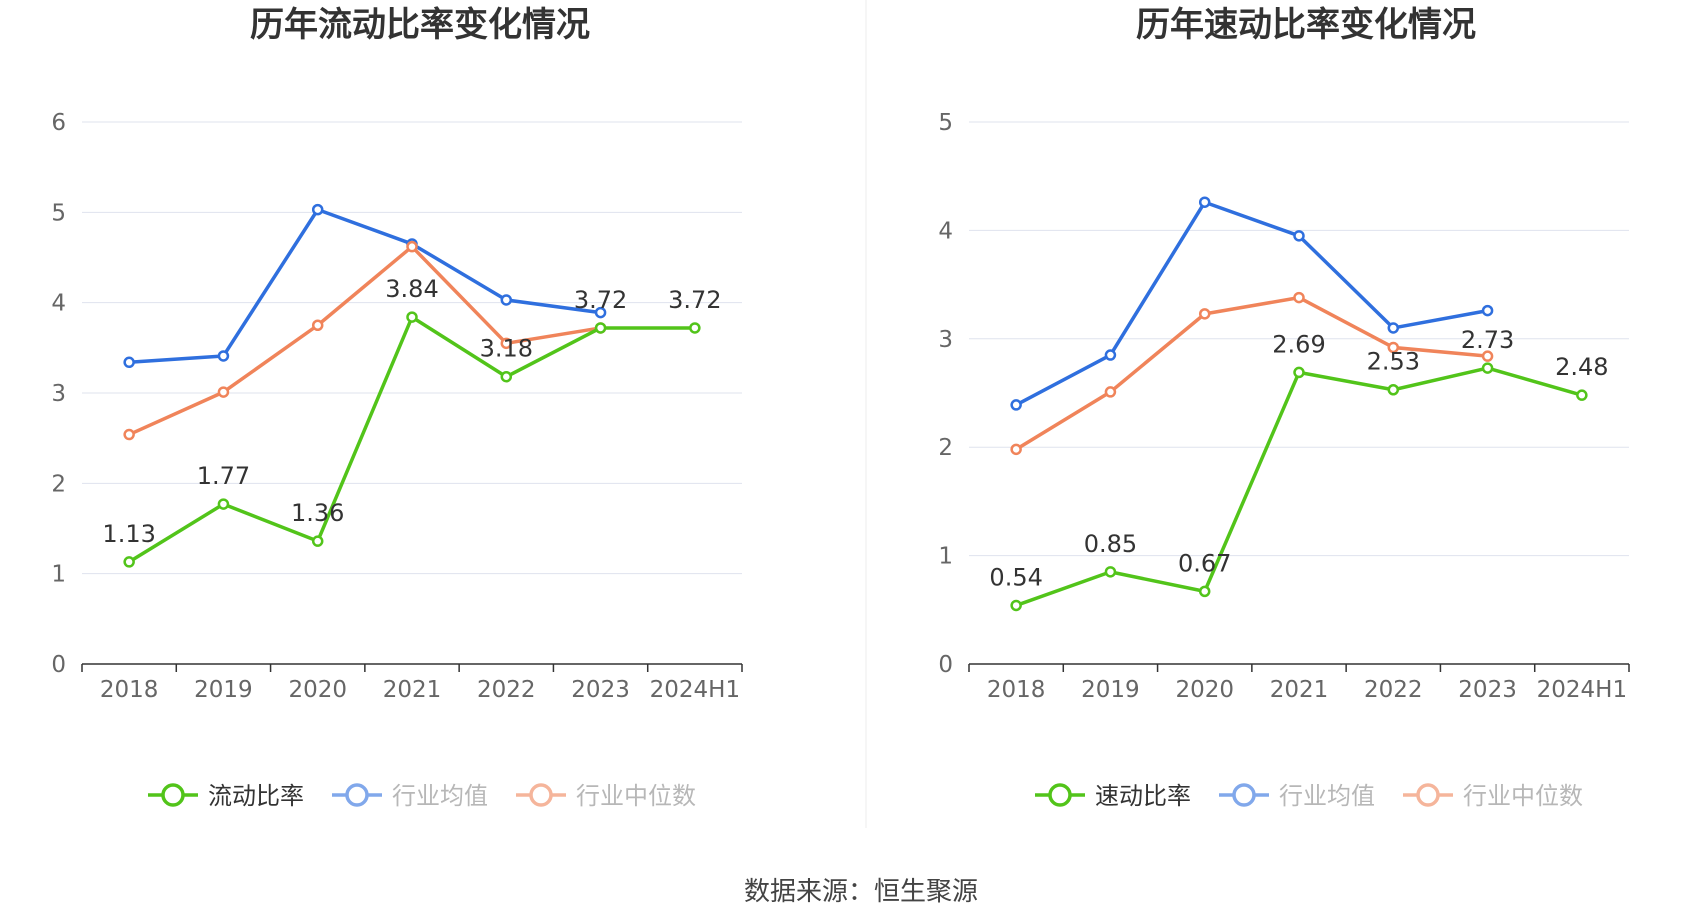 The image size is (1700, 918). I want to click on chart-title: 历年速动比率变化情况, so click(1306, 25).